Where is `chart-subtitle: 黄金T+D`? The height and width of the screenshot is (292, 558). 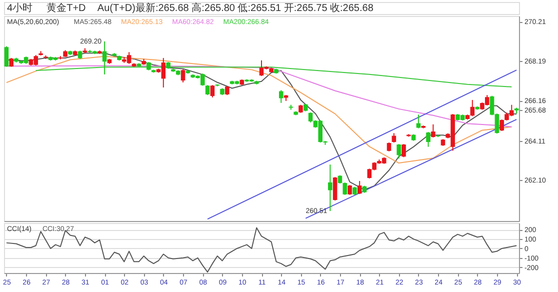 chart-subtitle: 黄金T+D is located at coordinates (66, 8).